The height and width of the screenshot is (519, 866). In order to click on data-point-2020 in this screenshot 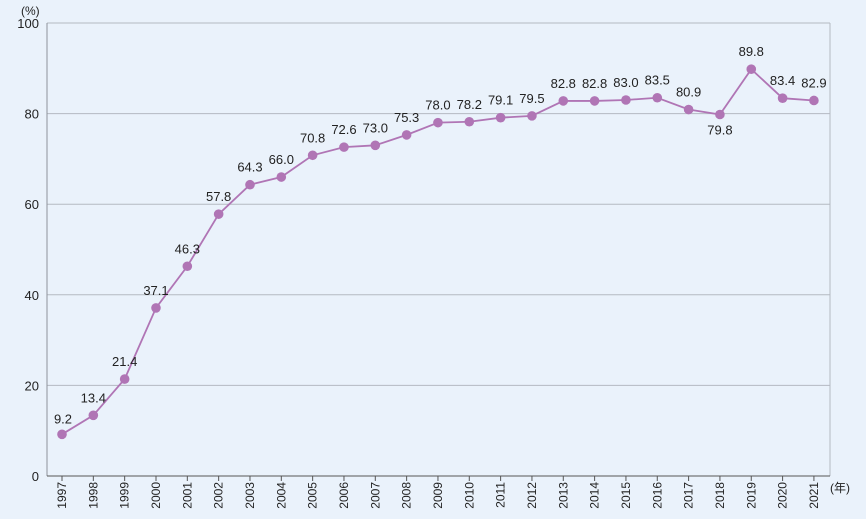, I will do `click(782, 98)`.